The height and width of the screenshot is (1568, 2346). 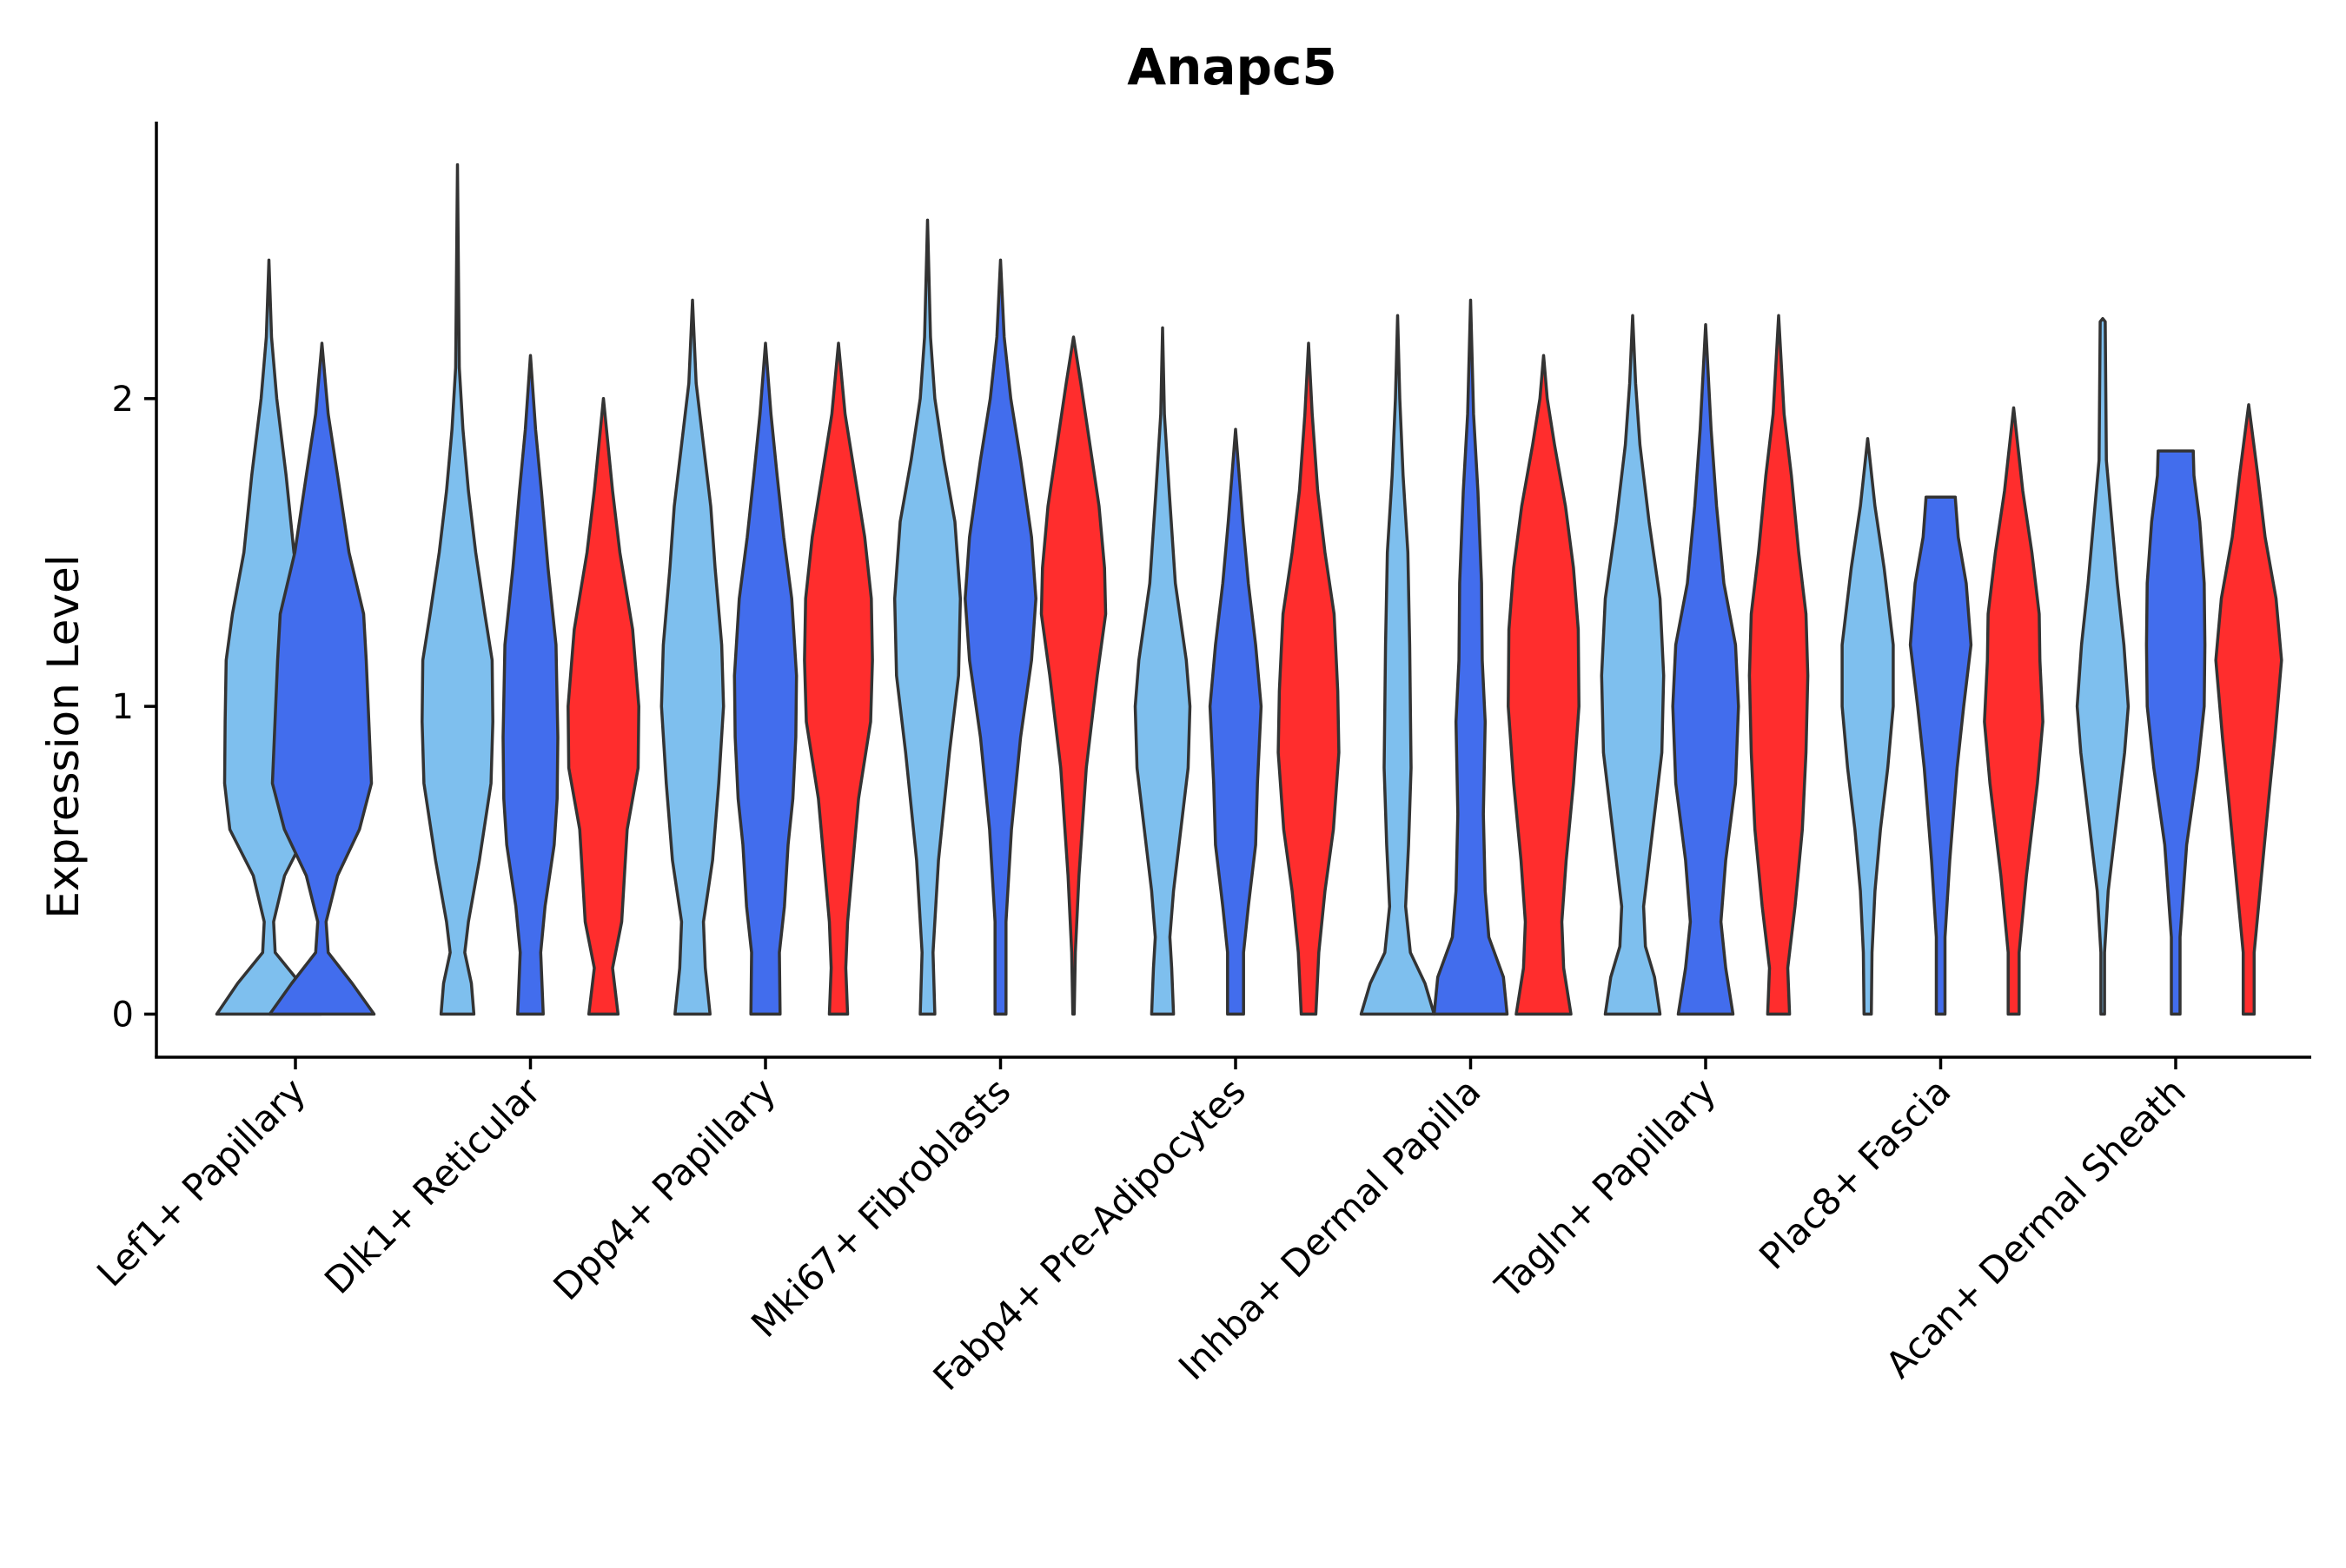 What do you see at coordinates (123, 400) in the screenshot?
I see `y-tick-label: 2` at bounding box center [123, 400].